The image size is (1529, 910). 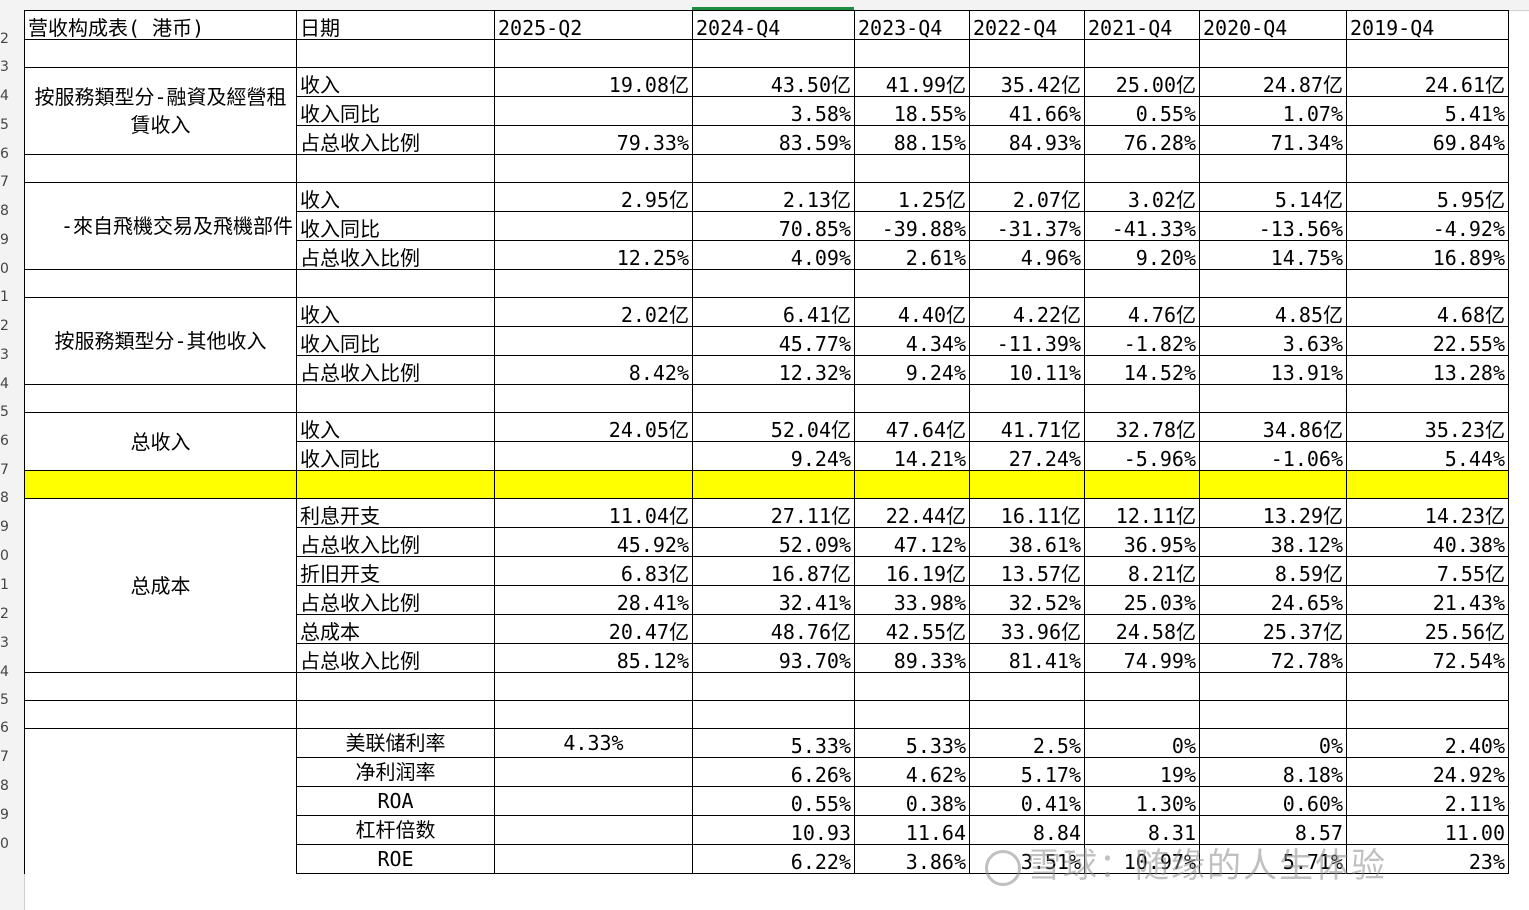 I want to click on value-cell: 47.64亿, so click(x=912, y=427).